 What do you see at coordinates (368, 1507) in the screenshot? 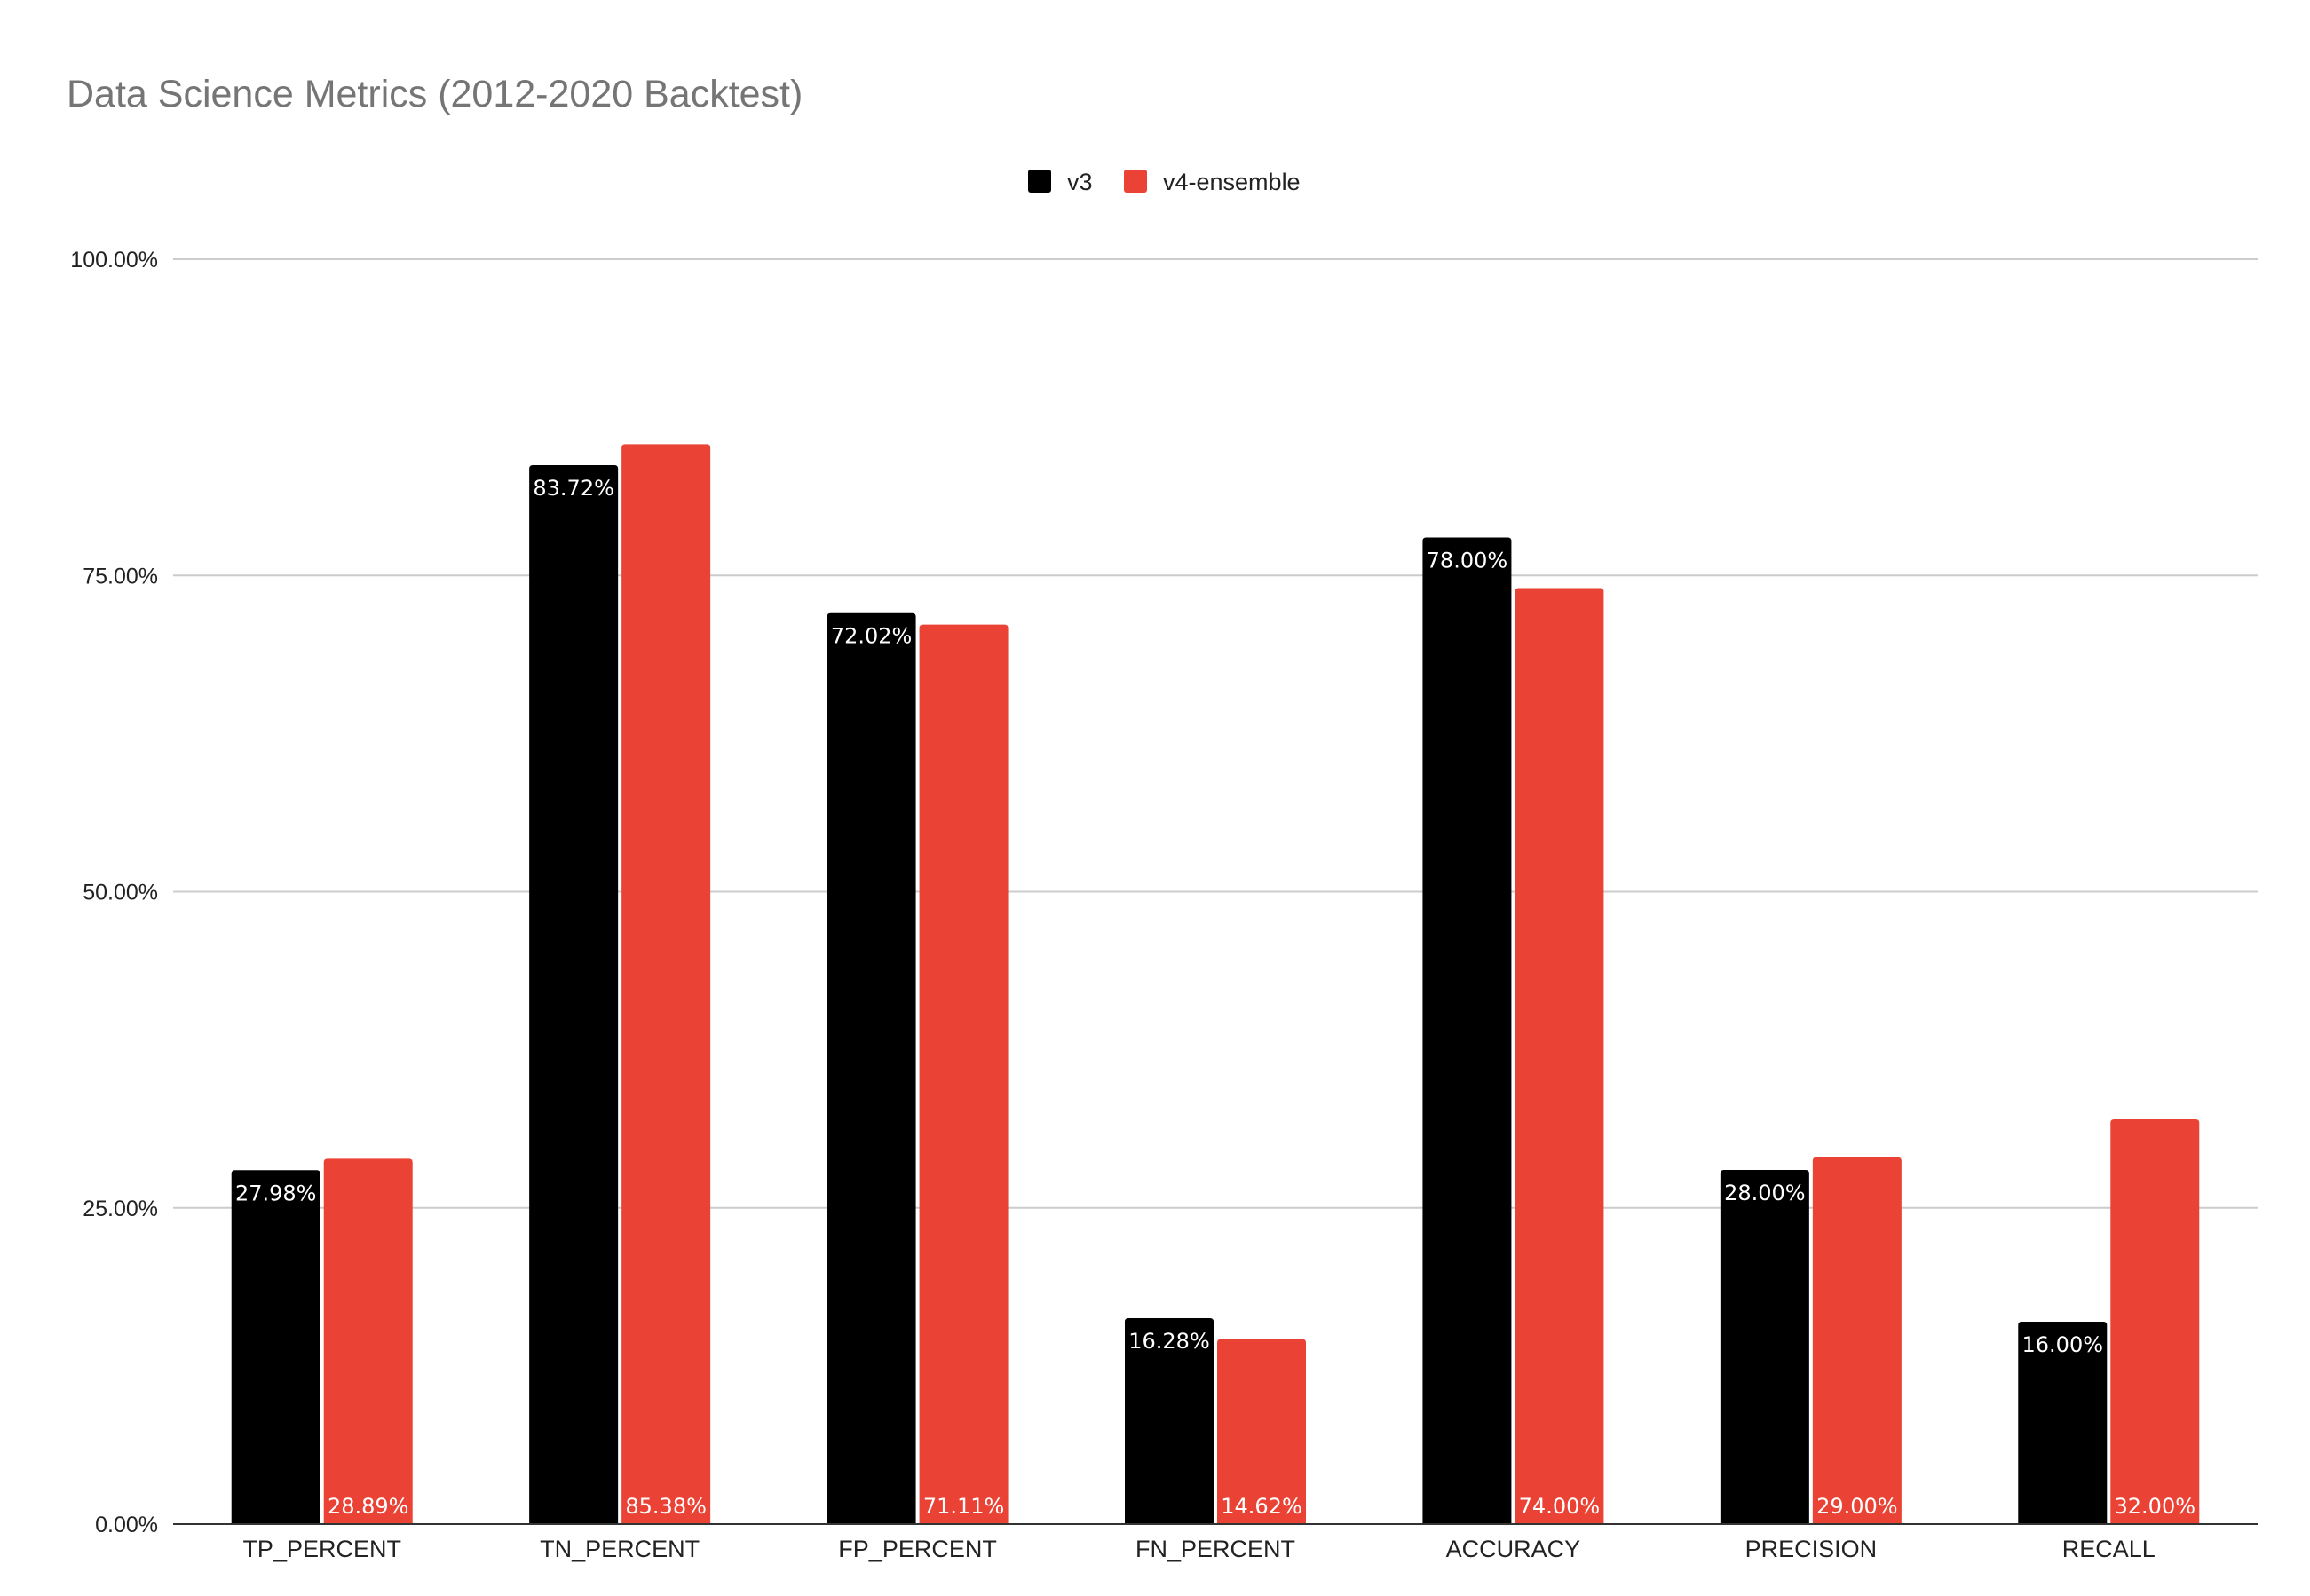
I see `data-label-v4-ensemble-tp_percent: 28.89%` at bounding box center [368, 1507].